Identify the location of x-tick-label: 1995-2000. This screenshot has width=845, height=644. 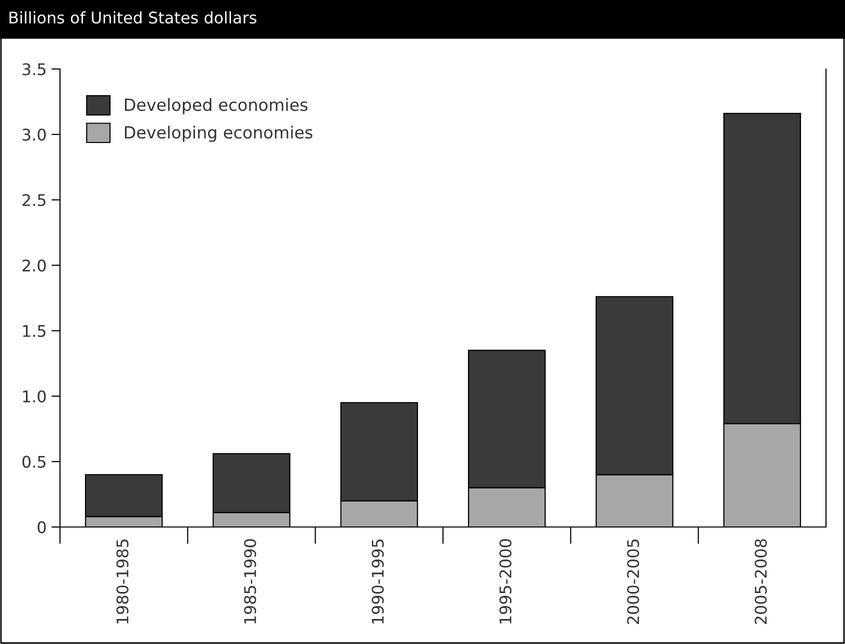
(505, 581).